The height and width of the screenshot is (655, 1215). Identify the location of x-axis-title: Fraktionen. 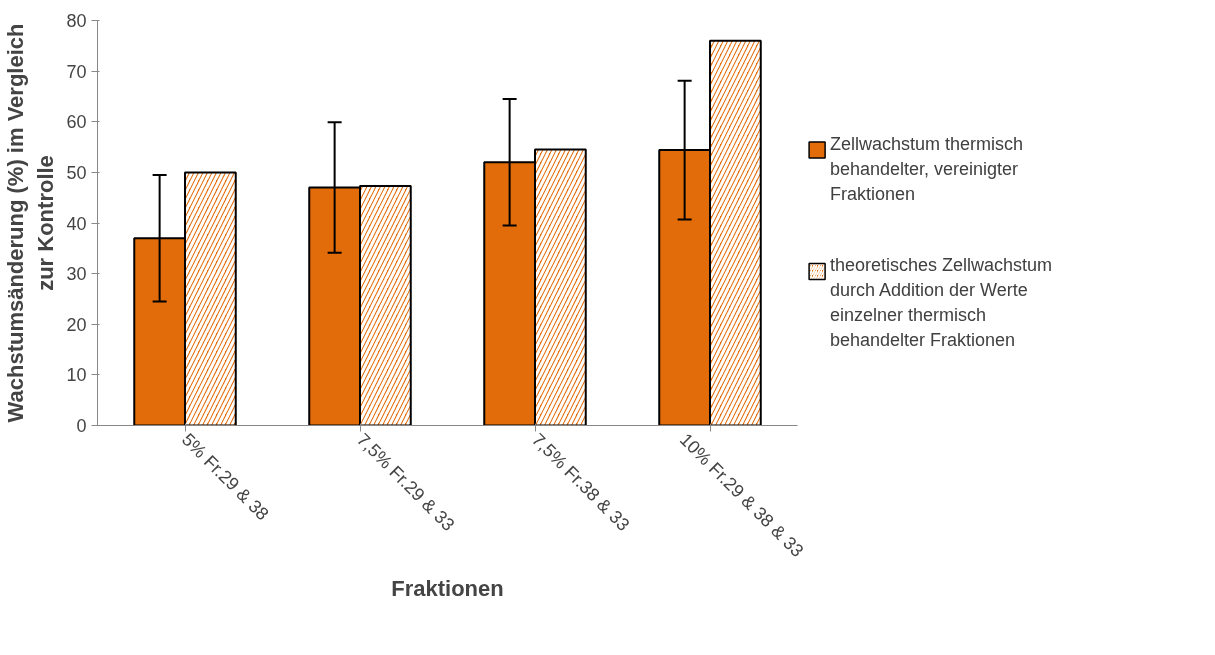
(447, 589).